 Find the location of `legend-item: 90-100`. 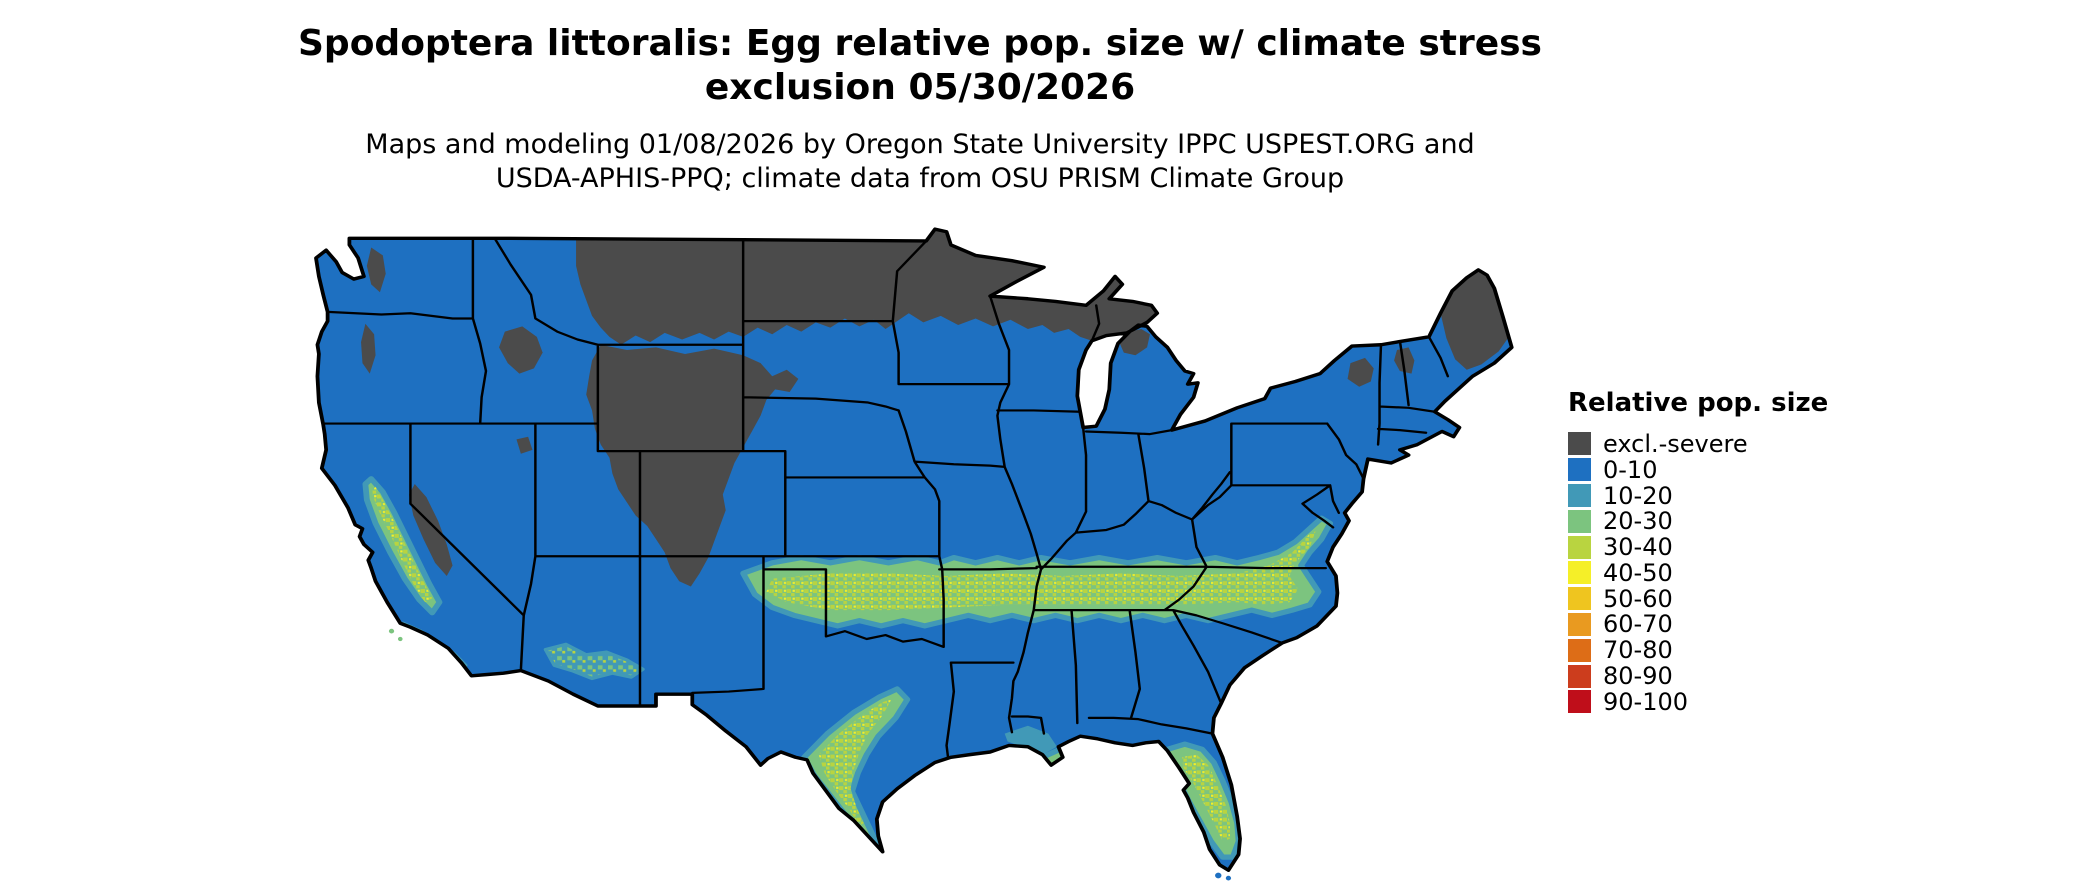

legend-item: 90-100 is located at coordinates (1698, 701).